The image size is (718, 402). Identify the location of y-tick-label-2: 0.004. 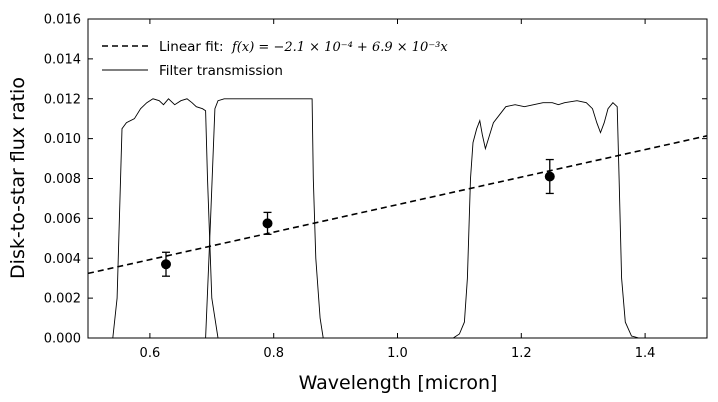
(62, 259).